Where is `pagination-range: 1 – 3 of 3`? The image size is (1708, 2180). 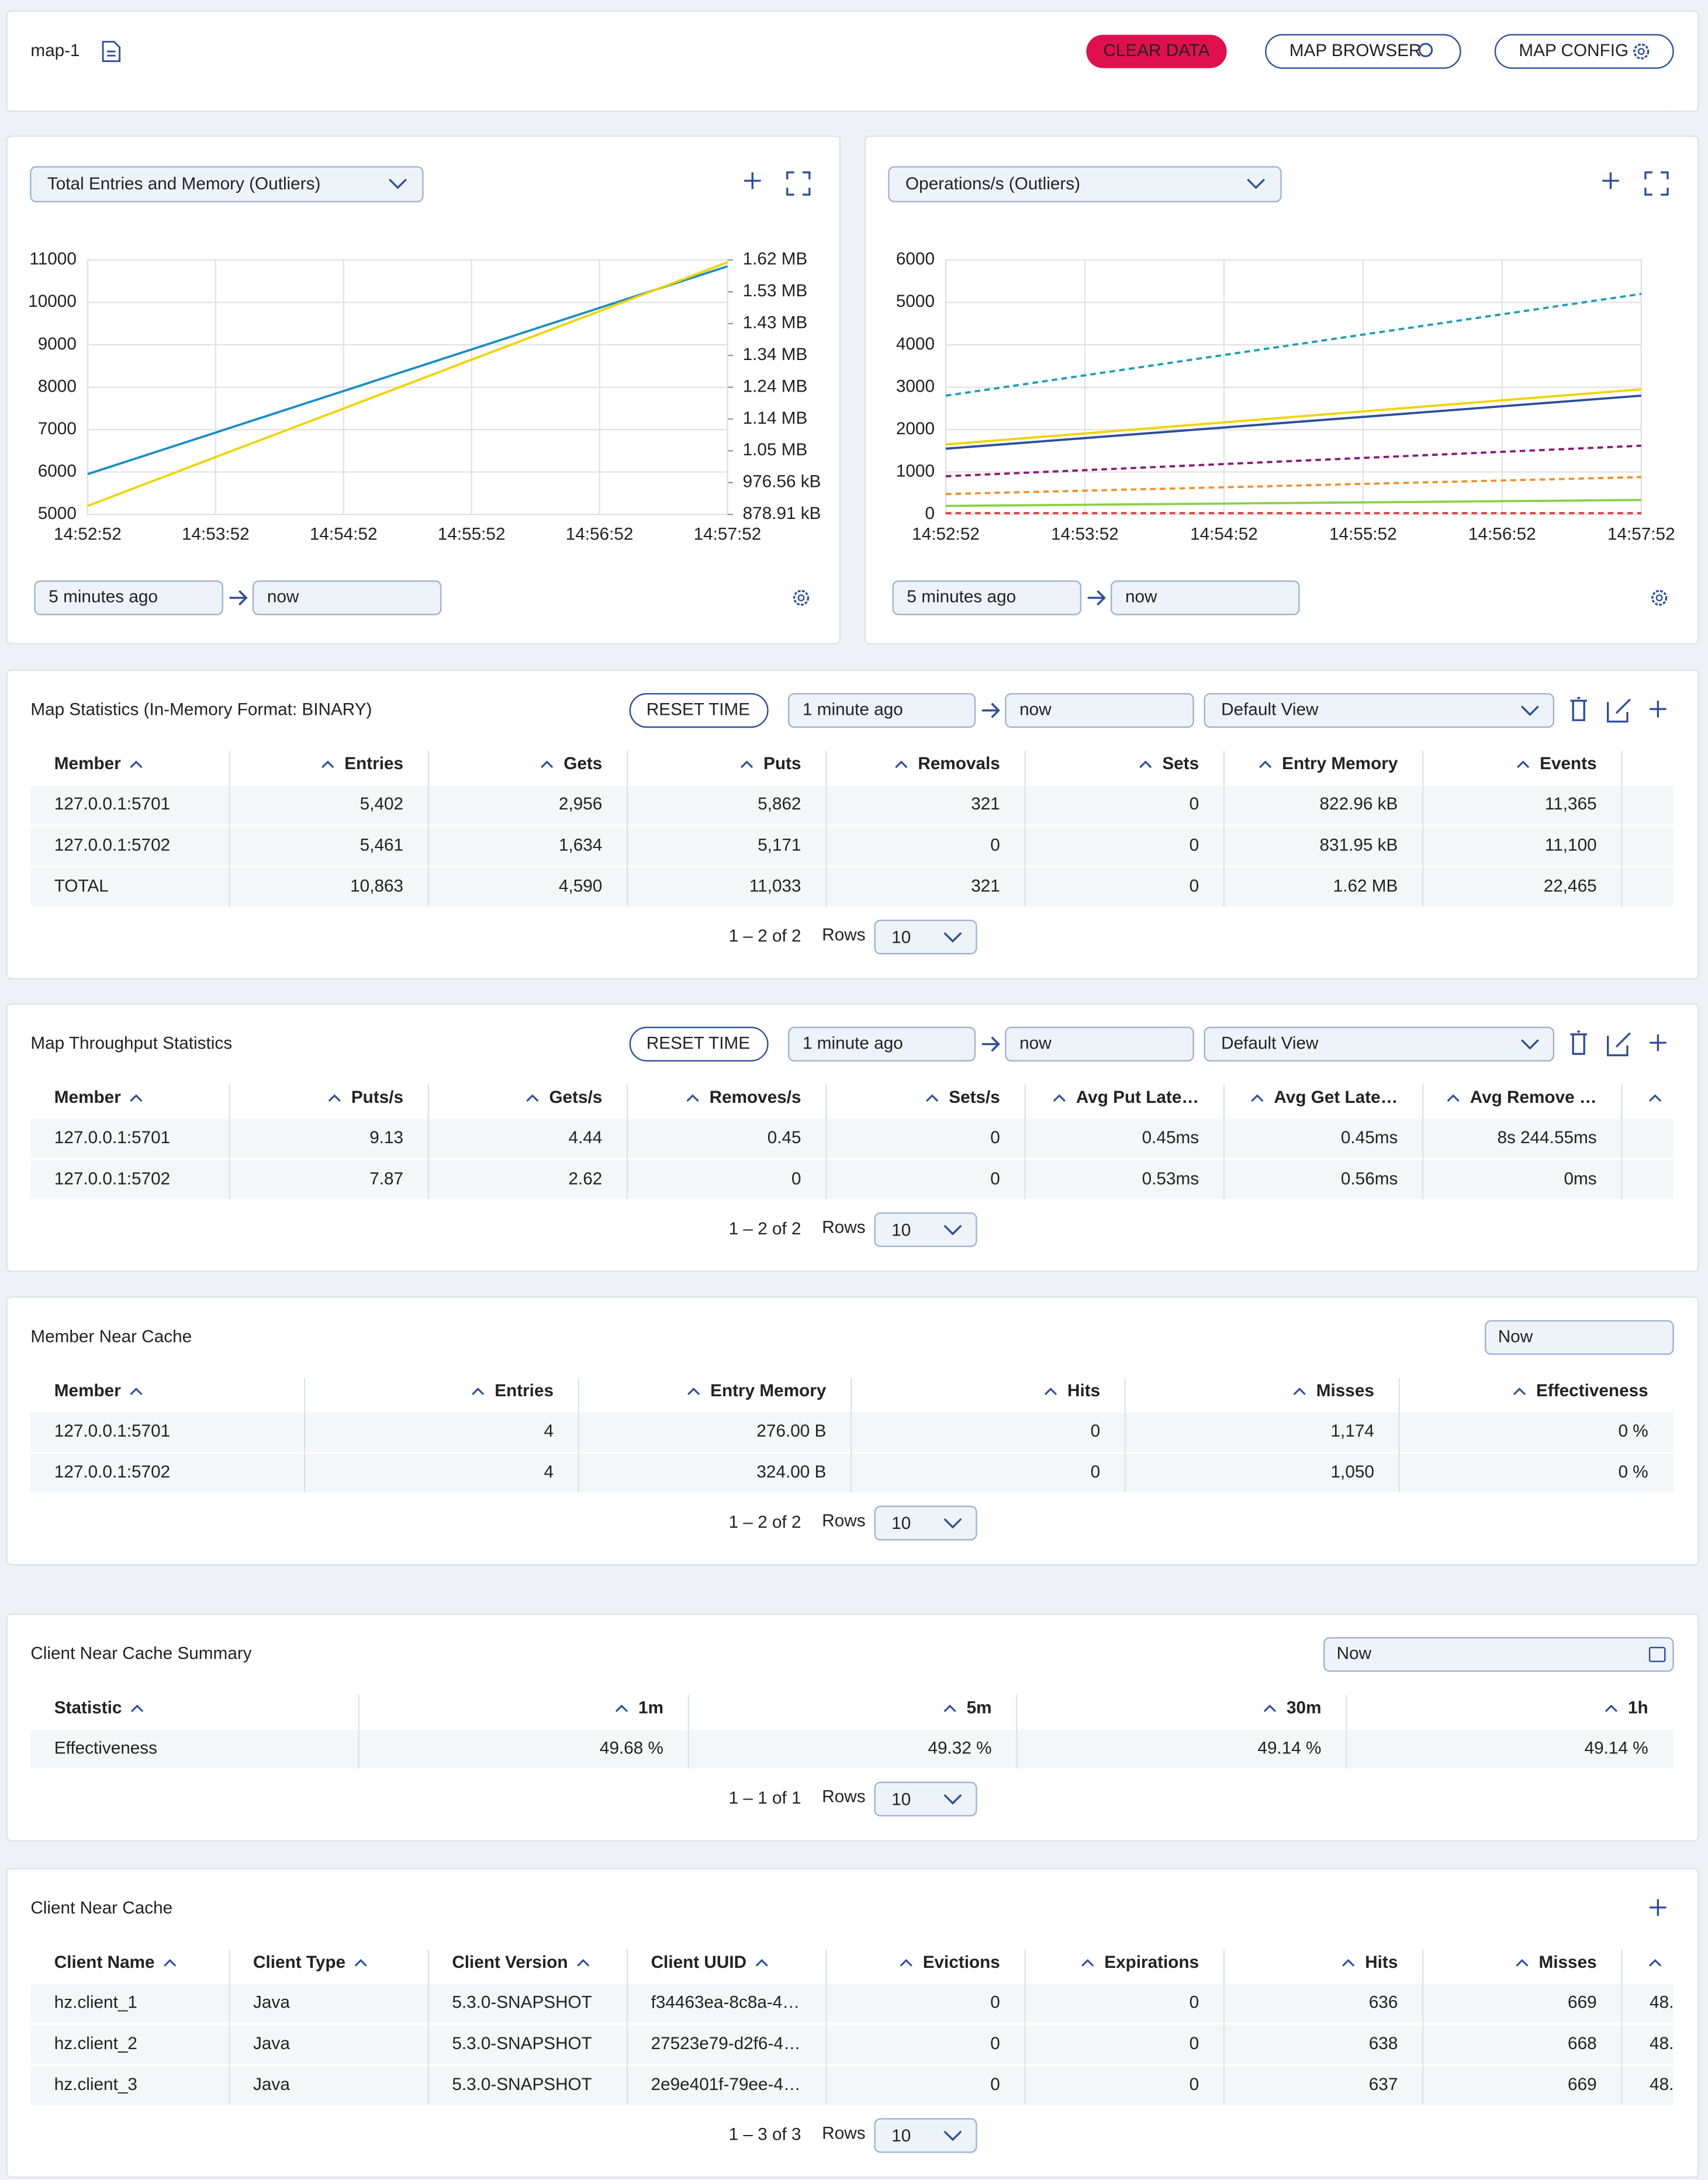
pagination-range: 1 – 3 of 3 is located at coordinates (765, 2134).